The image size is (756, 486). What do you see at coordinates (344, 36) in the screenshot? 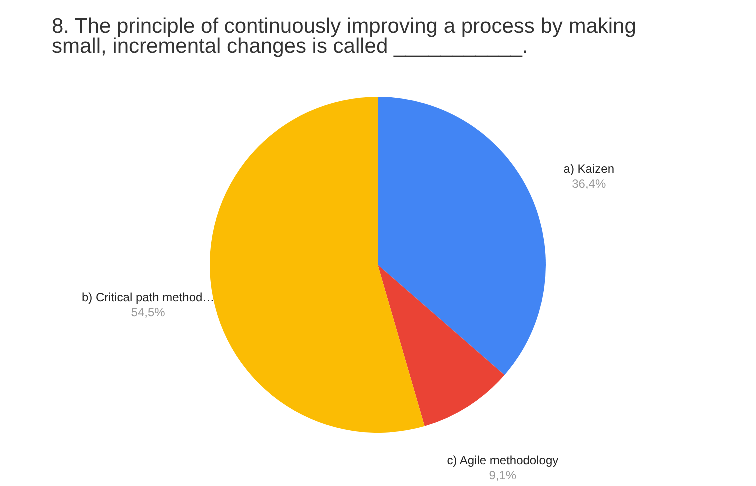
I see `chart-title: 8. The principle of continuously improving a process by making small, incremental changes is called ___________.` at bounding box center [344, 36].